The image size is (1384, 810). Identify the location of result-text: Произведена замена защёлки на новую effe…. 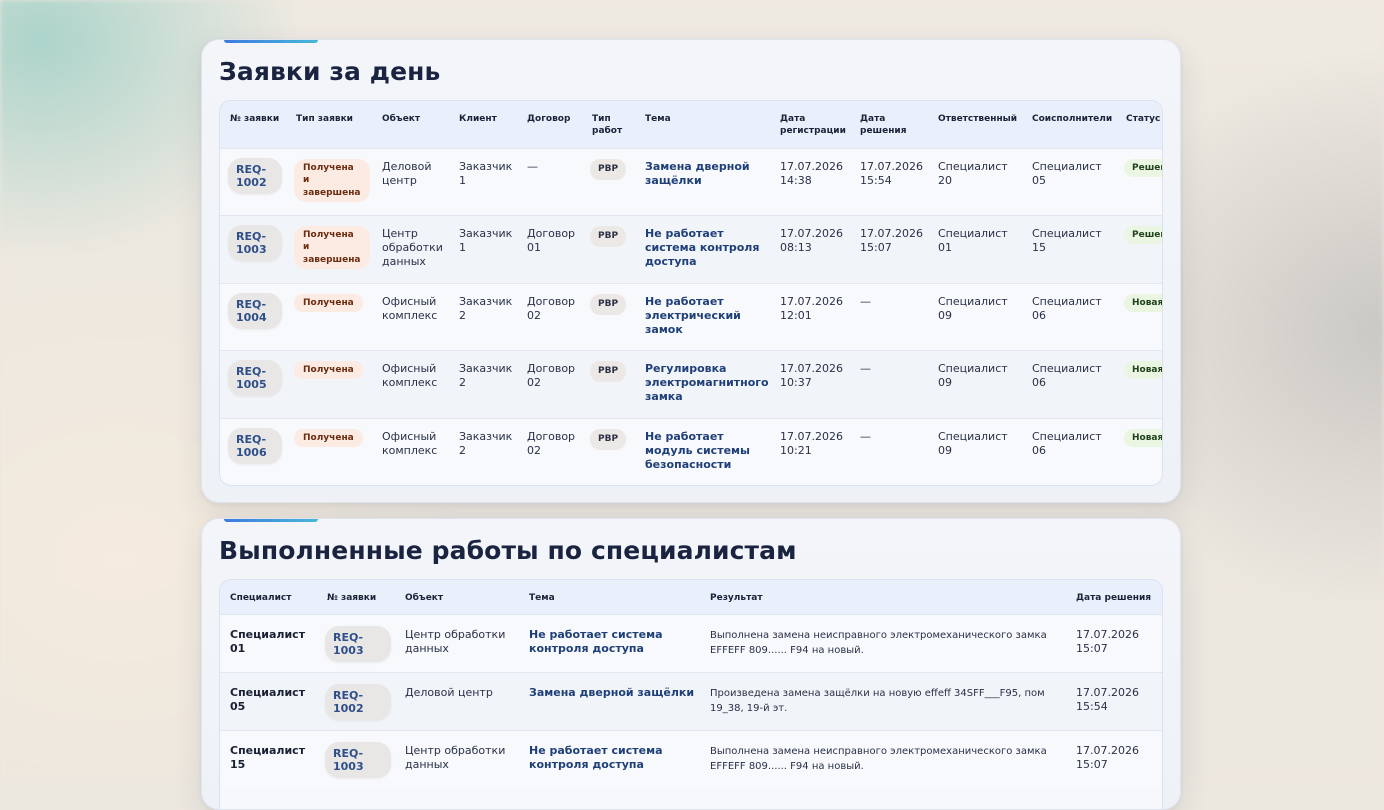
(877, 700).